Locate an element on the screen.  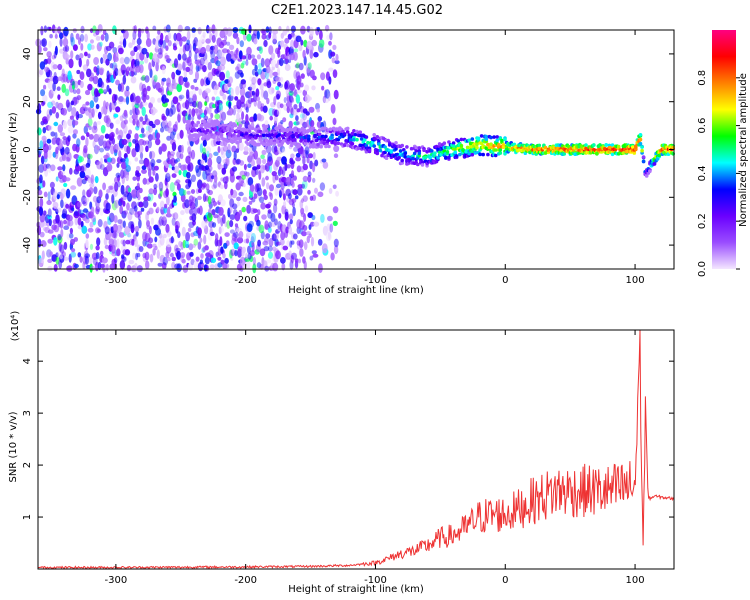
snr-y-tick-label: 2 is located at coordinates (27, 465).